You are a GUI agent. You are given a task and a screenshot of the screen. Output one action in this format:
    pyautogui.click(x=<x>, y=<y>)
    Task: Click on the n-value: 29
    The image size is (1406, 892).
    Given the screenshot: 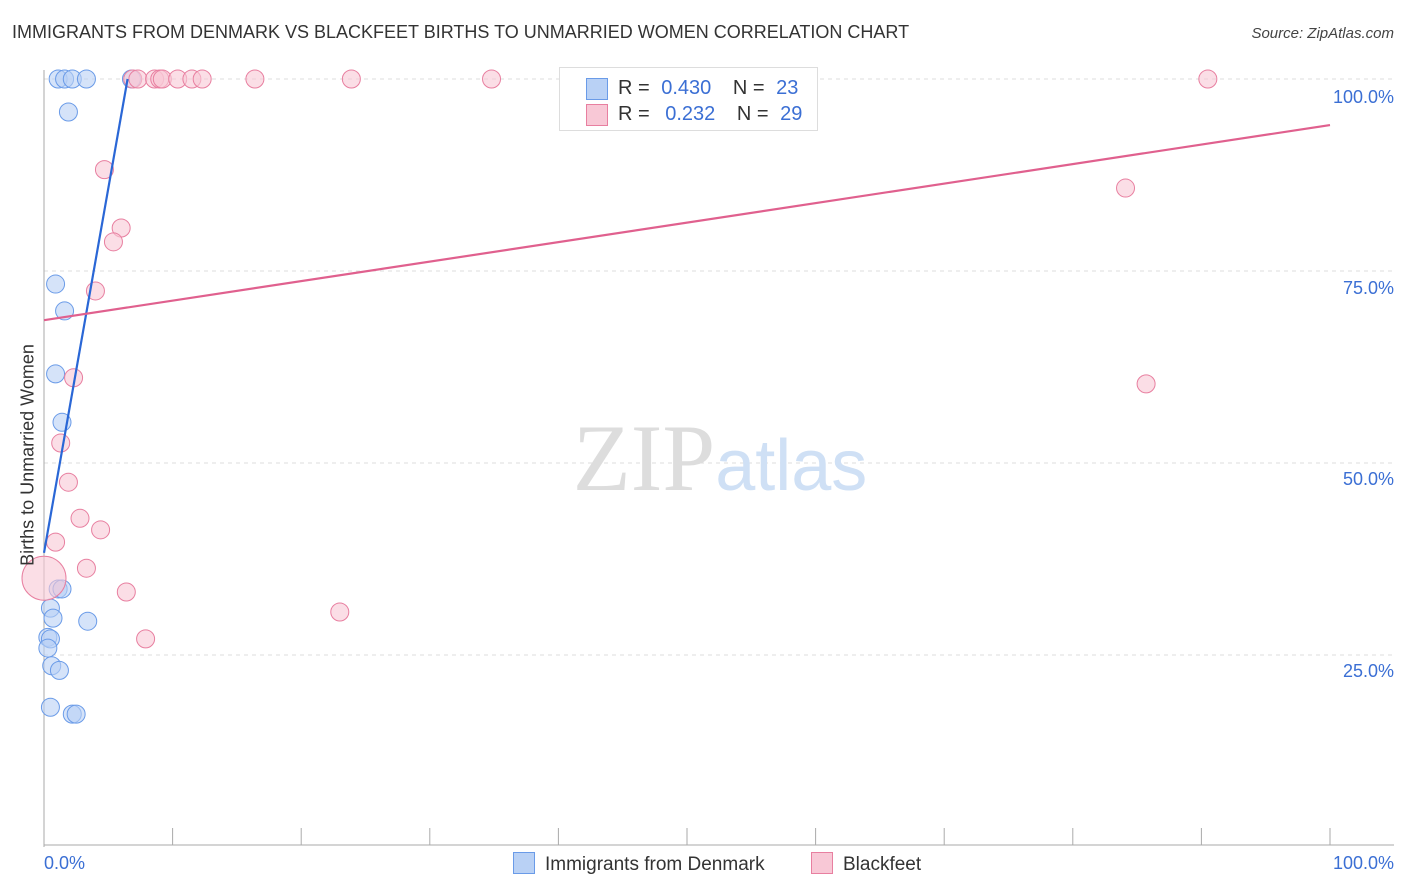 What is the action you would take?
    pyautogui.click(x=791, y=114)
    